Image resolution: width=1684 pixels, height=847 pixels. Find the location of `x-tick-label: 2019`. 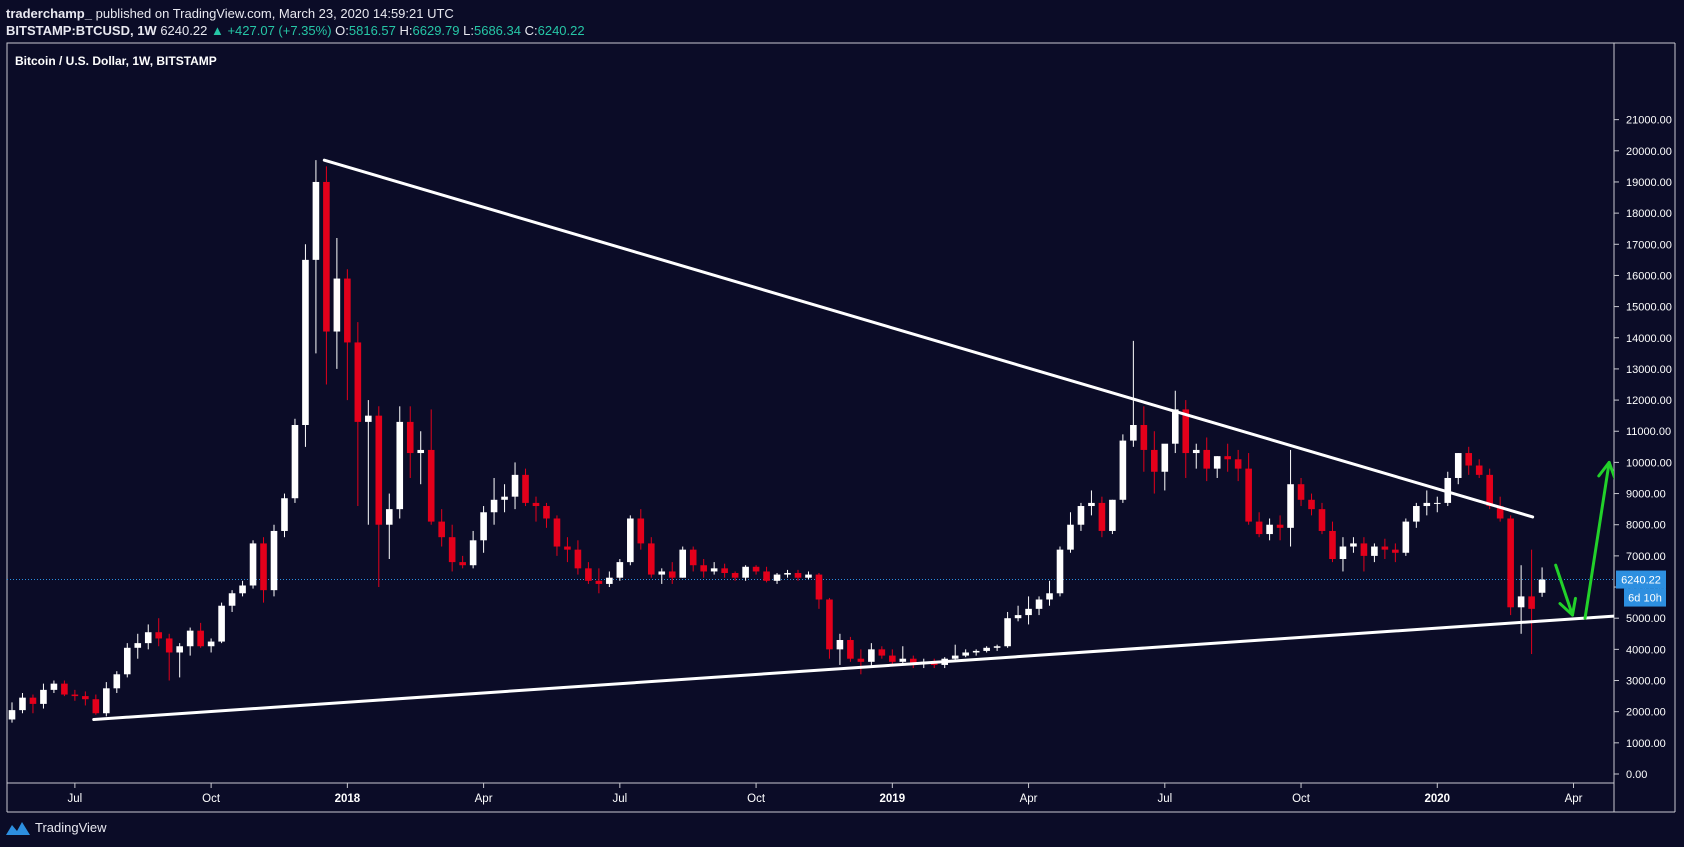

x-tick-label: 2019 is located at coordinates (893, 799).